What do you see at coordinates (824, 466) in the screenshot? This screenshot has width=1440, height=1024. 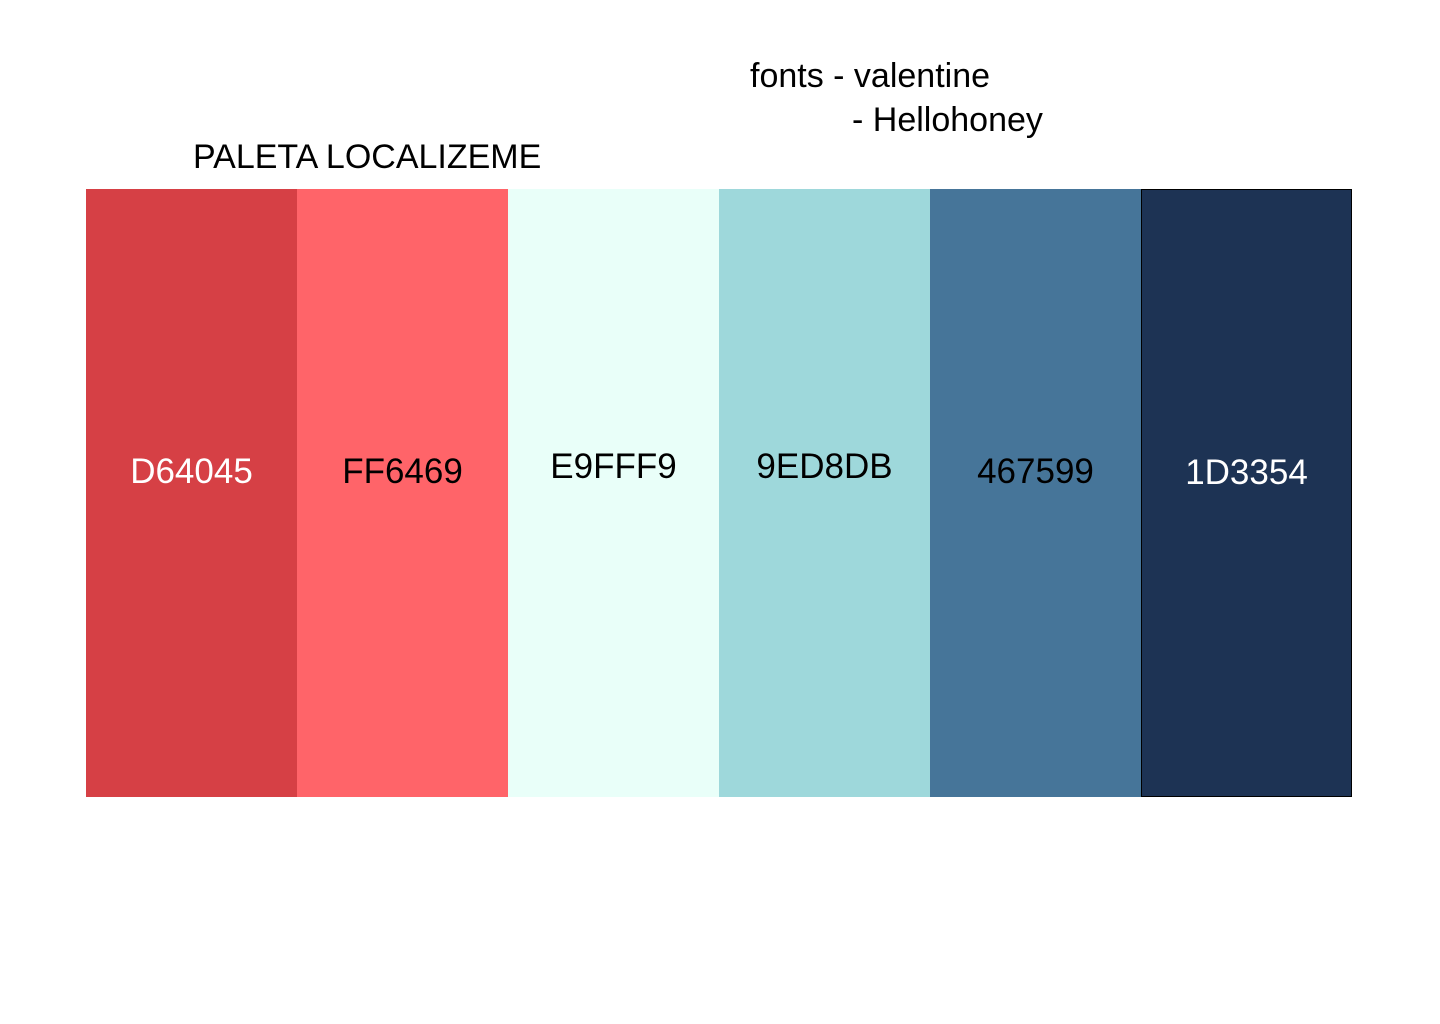 I see `swatch-hex-label: 9ED8DB` at bounding box center [824, 466].